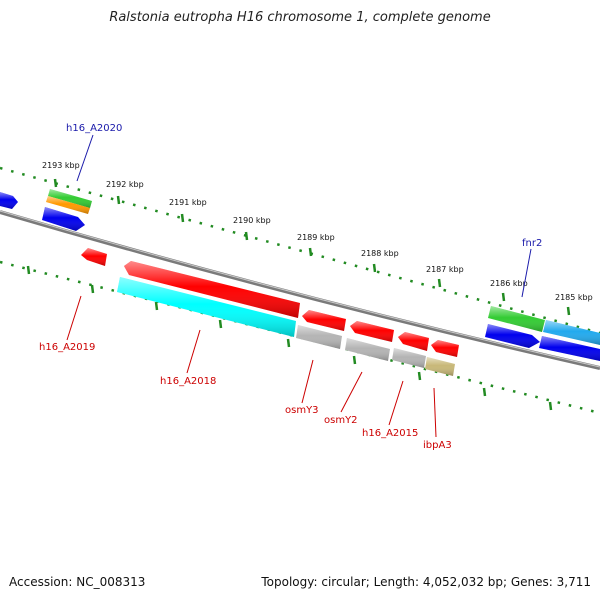 The image size is (600, 600). I want to click on label-osmY2: osmY2, so click(341, 420).